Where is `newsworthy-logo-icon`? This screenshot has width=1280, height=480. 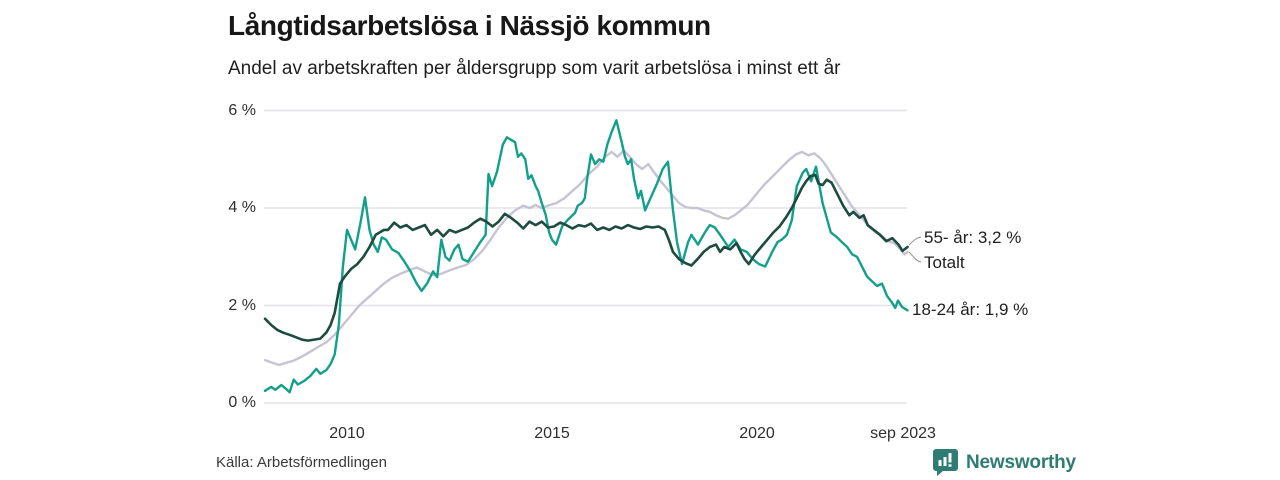 newsworthy-logo-icon is located at coordinates (945, 462).